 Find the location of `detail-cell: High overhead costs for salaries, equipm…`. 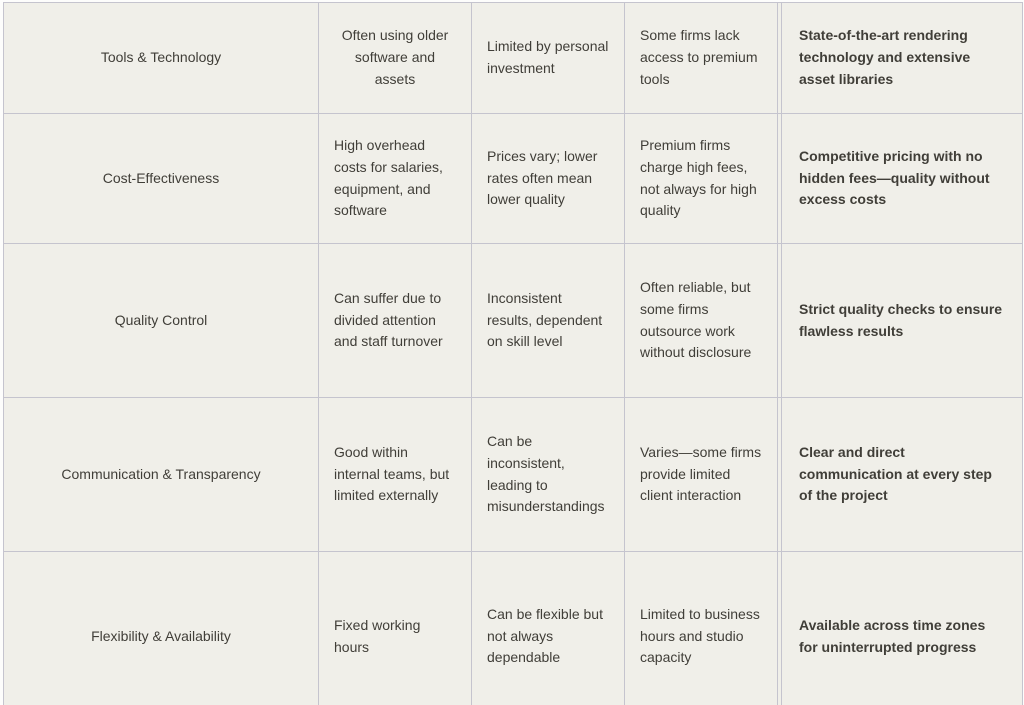

detail-cell: High overhead costs for salaries, equipm… is located at coordinates (395, 178).